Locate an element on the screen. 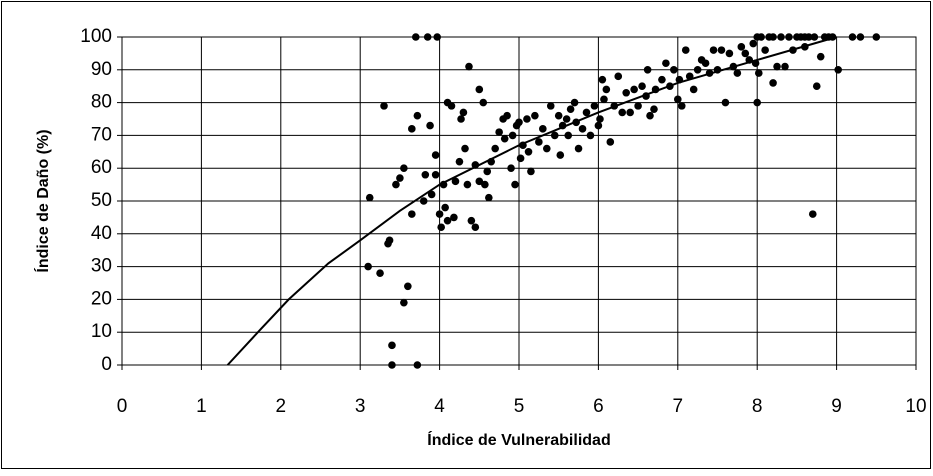 This screenshot has height=476, width=933. y-tick-label: 20 is located at coordinates (101, 298).